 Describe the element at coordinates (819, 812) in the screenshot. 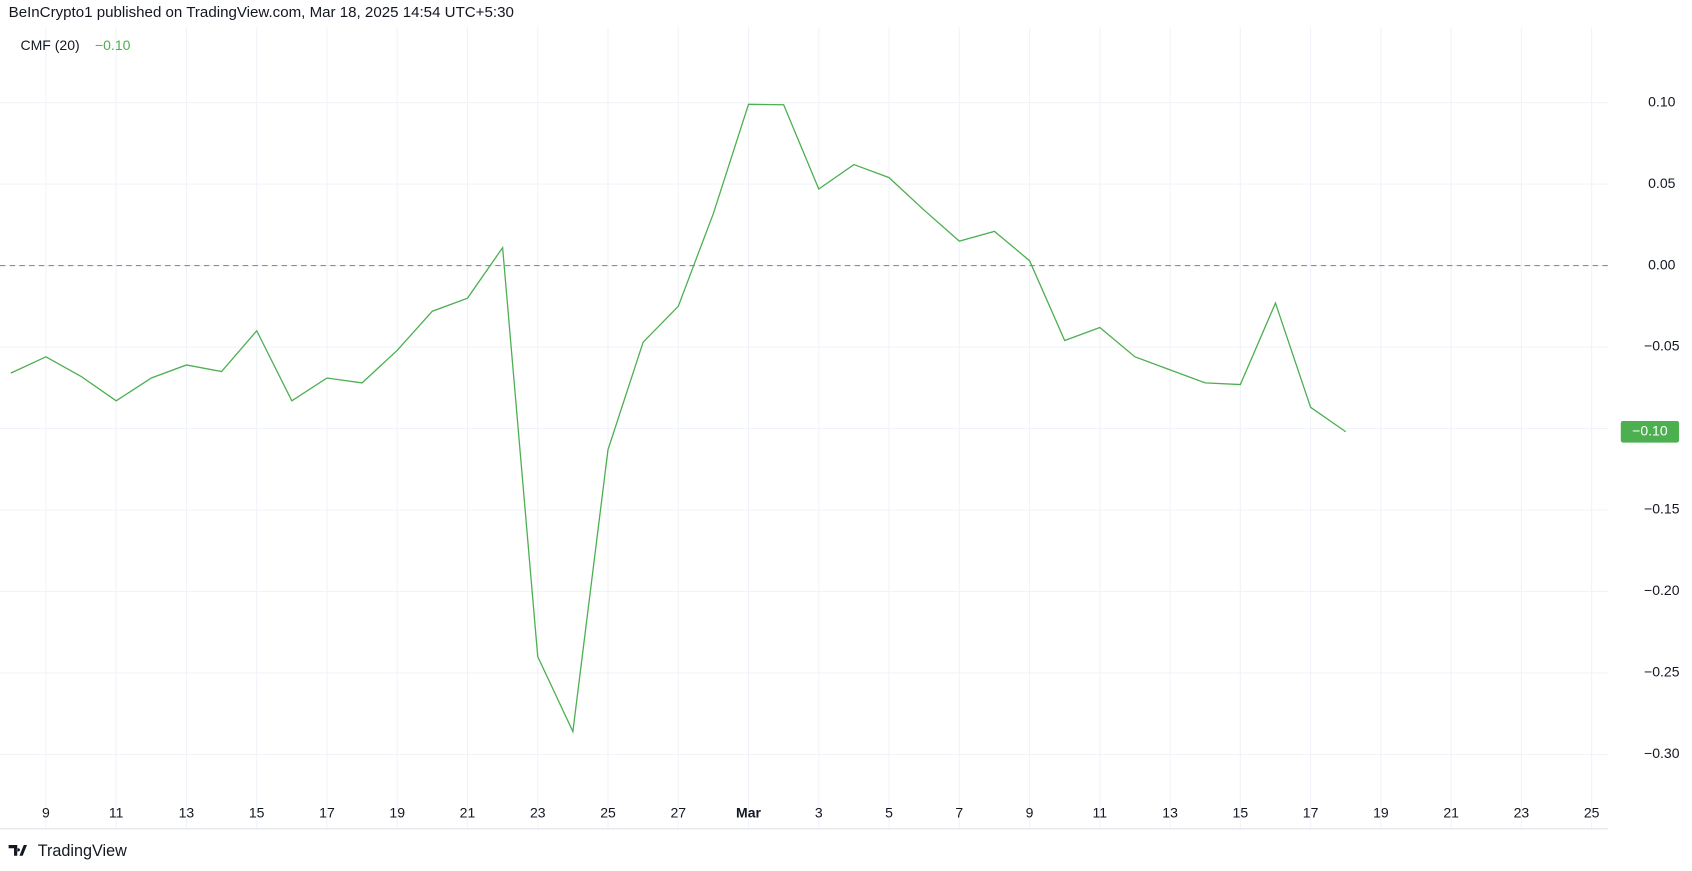

I see `x-tick-label: 3` at that location.